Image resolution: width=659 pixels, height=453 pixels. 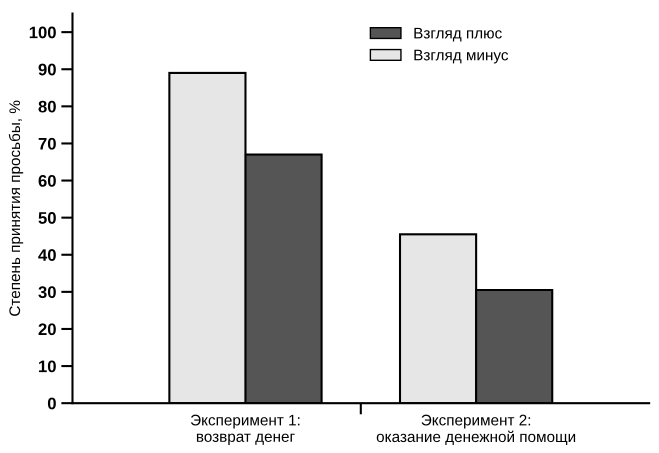 What do you see at coordinates (47, 180) in the screenshot?
I see `y-tick-label: 60` at bounding box center [47, 180].